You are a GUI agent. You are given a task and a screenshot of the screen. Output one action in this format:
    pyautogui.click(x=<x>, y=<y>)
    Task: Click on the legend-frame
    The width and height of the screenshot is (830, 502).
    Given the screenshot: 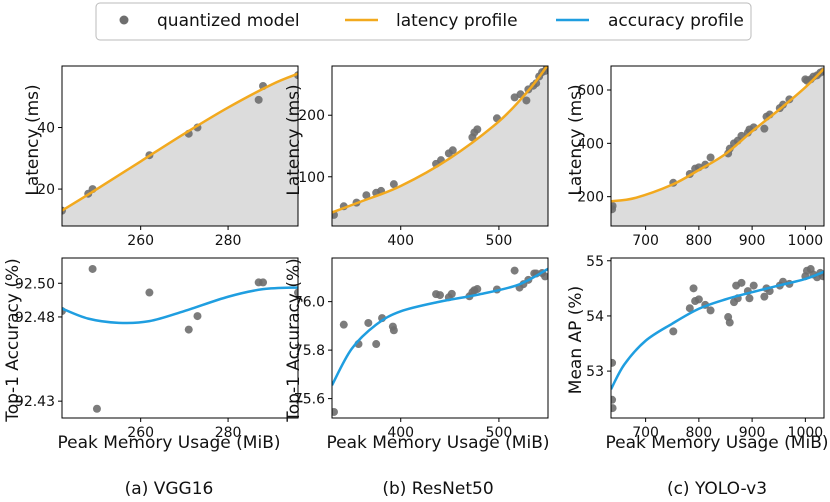 What is the action you would take?
    pyautogui.click(x=423, y=21)
    